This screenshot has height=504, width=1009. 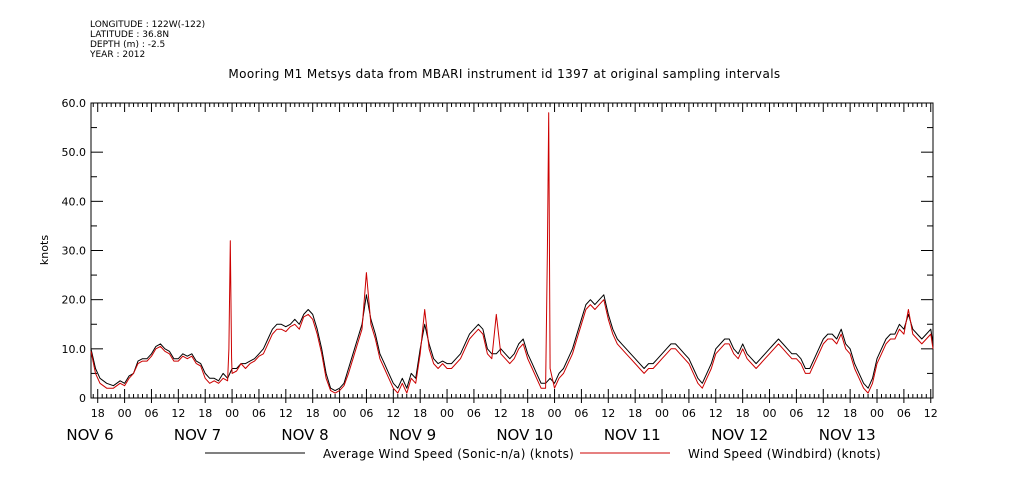 What do you see at coordinates (632, 435) in the screenshot?
I see `x-day-label: NOV 11` at bounding box center [632, 435].